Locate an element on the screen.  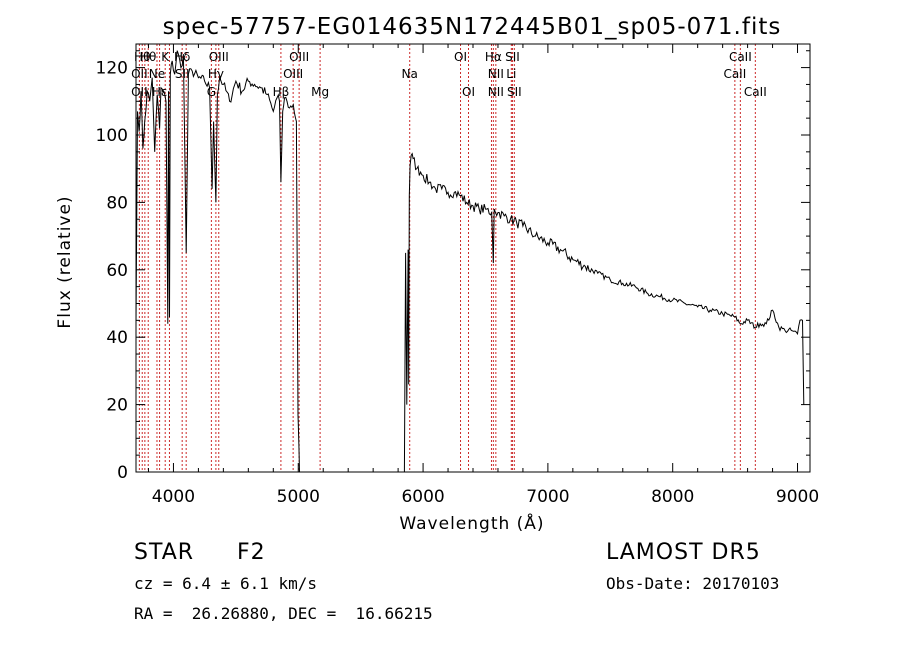
y-axis-label: Flux (relative) is located at coordinates (65, 261).